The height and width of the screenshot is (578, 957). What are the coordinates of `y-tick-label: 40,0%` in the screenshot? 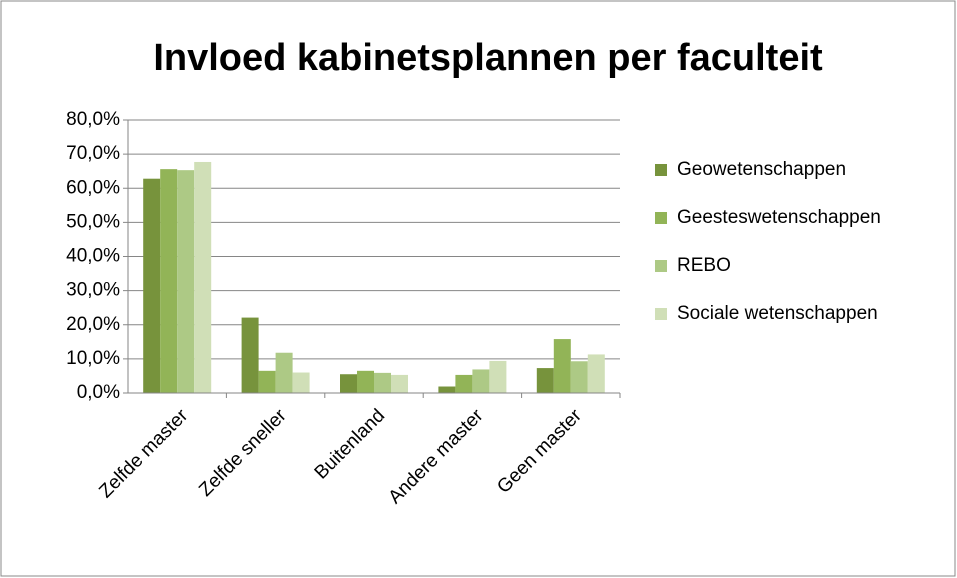 It's located at (93, 256).